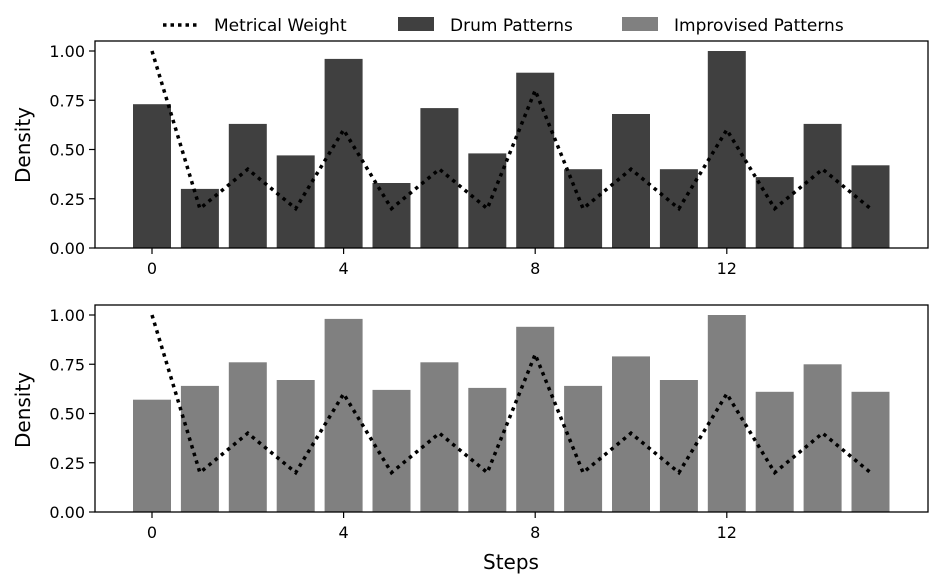 The width and height of the screenshot is (939, 582). I want to click on bottom-xtick-label-3: 12, so click(727, 532).